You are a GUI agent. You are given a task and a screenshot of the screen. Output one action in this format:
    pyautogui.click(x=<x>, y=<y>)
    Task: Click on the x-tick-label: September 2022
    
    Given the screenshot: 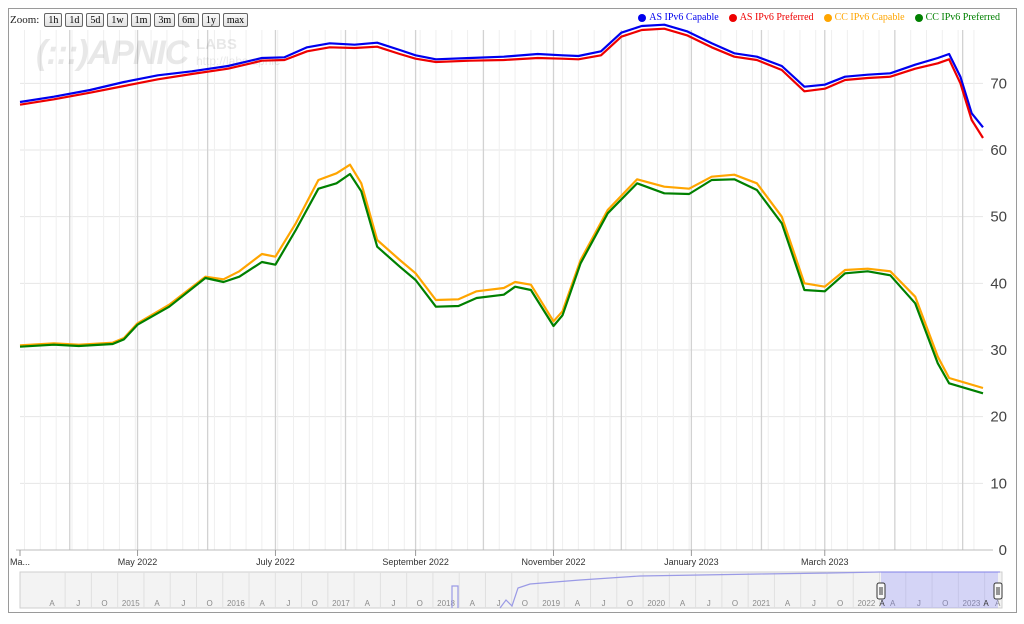 What is the action you would take?
    pyautogui.click(x=415, y=562)
    